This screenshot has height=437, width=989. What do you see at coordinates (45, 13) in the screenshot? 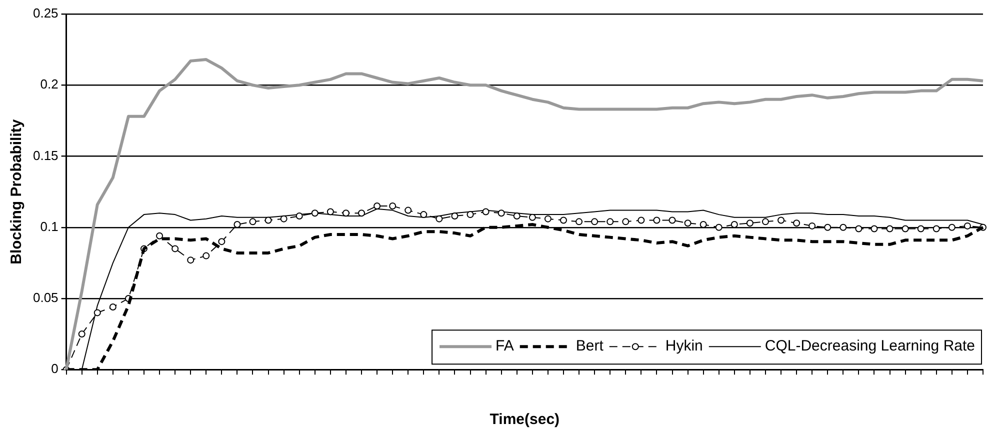
I see `y-tick-label: 0.25` at bounding box center [45, 13].